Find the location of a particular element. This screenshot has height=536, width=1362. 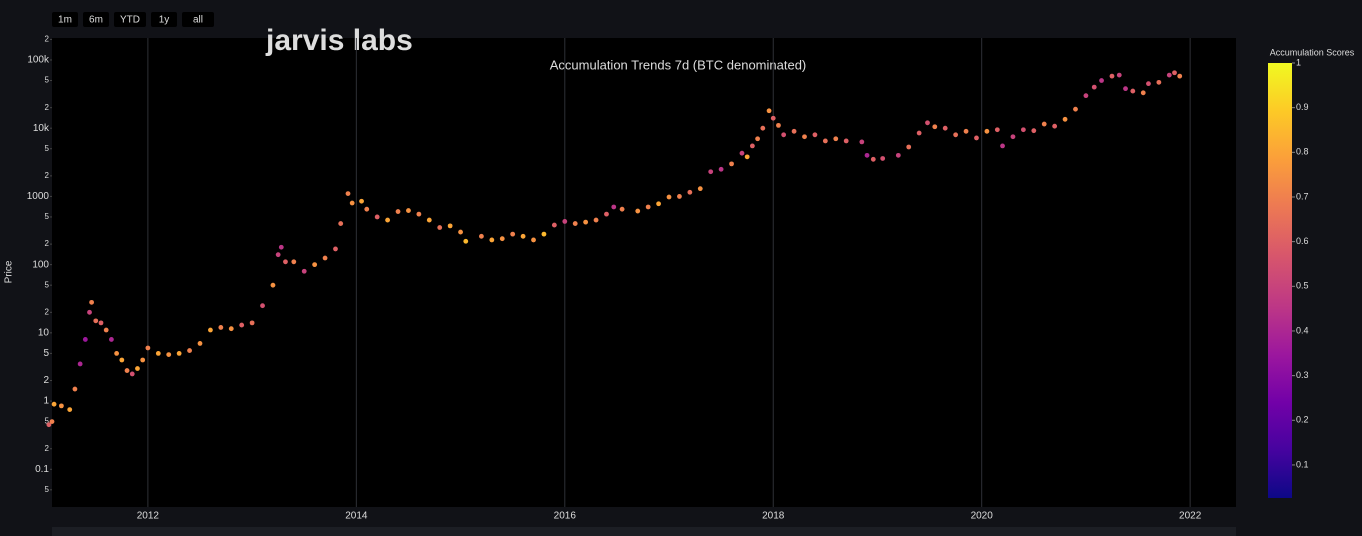

x-tick-label: 2012 is located at coordinates (148, 516).